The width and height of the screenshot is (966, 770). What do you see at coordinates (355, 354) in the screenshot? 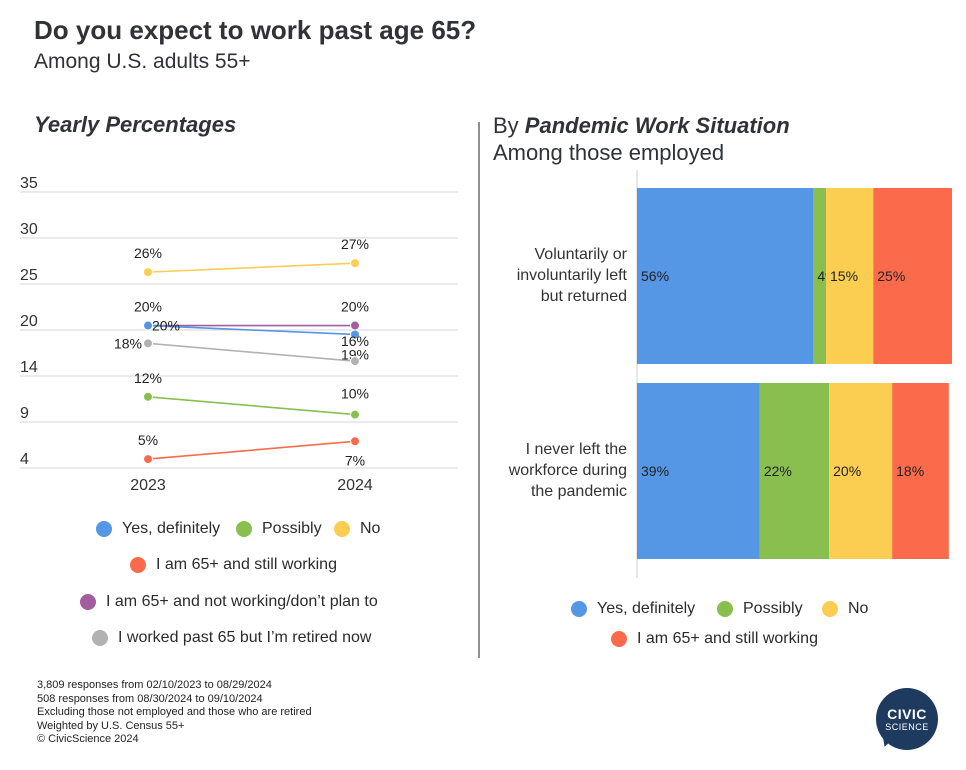
I see `data-label-yes: 19%` at bounding box center [355, 354].